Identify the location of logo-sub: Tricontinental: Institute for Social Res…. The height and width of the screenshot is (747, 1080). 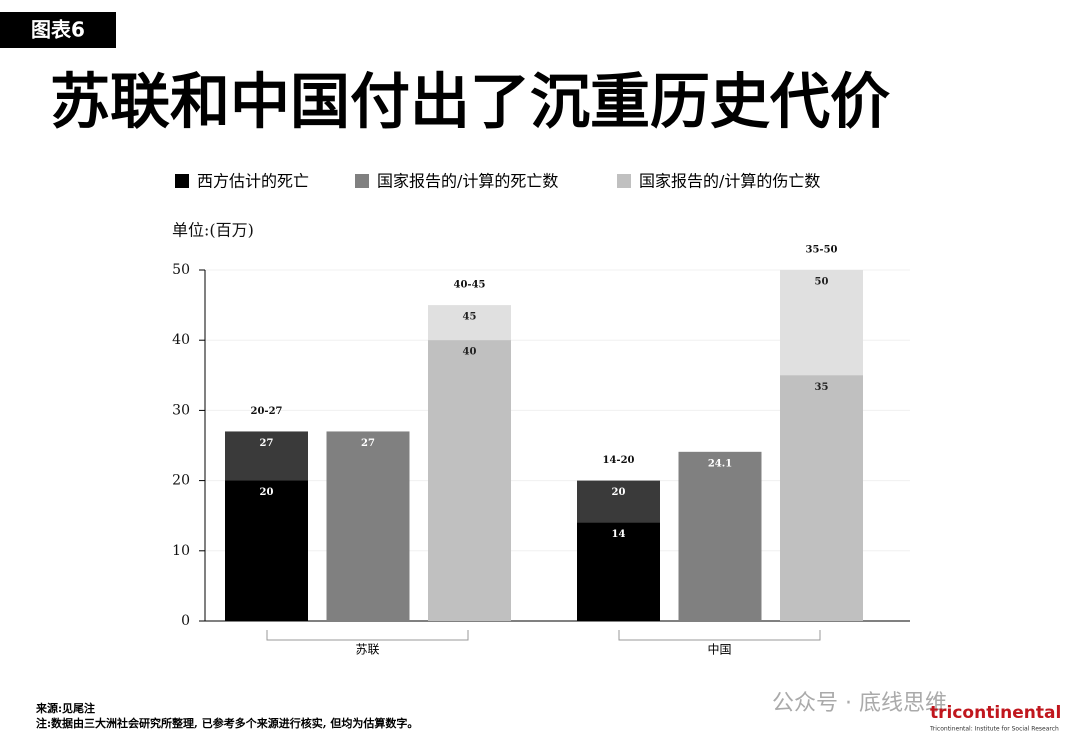
(994, 729).